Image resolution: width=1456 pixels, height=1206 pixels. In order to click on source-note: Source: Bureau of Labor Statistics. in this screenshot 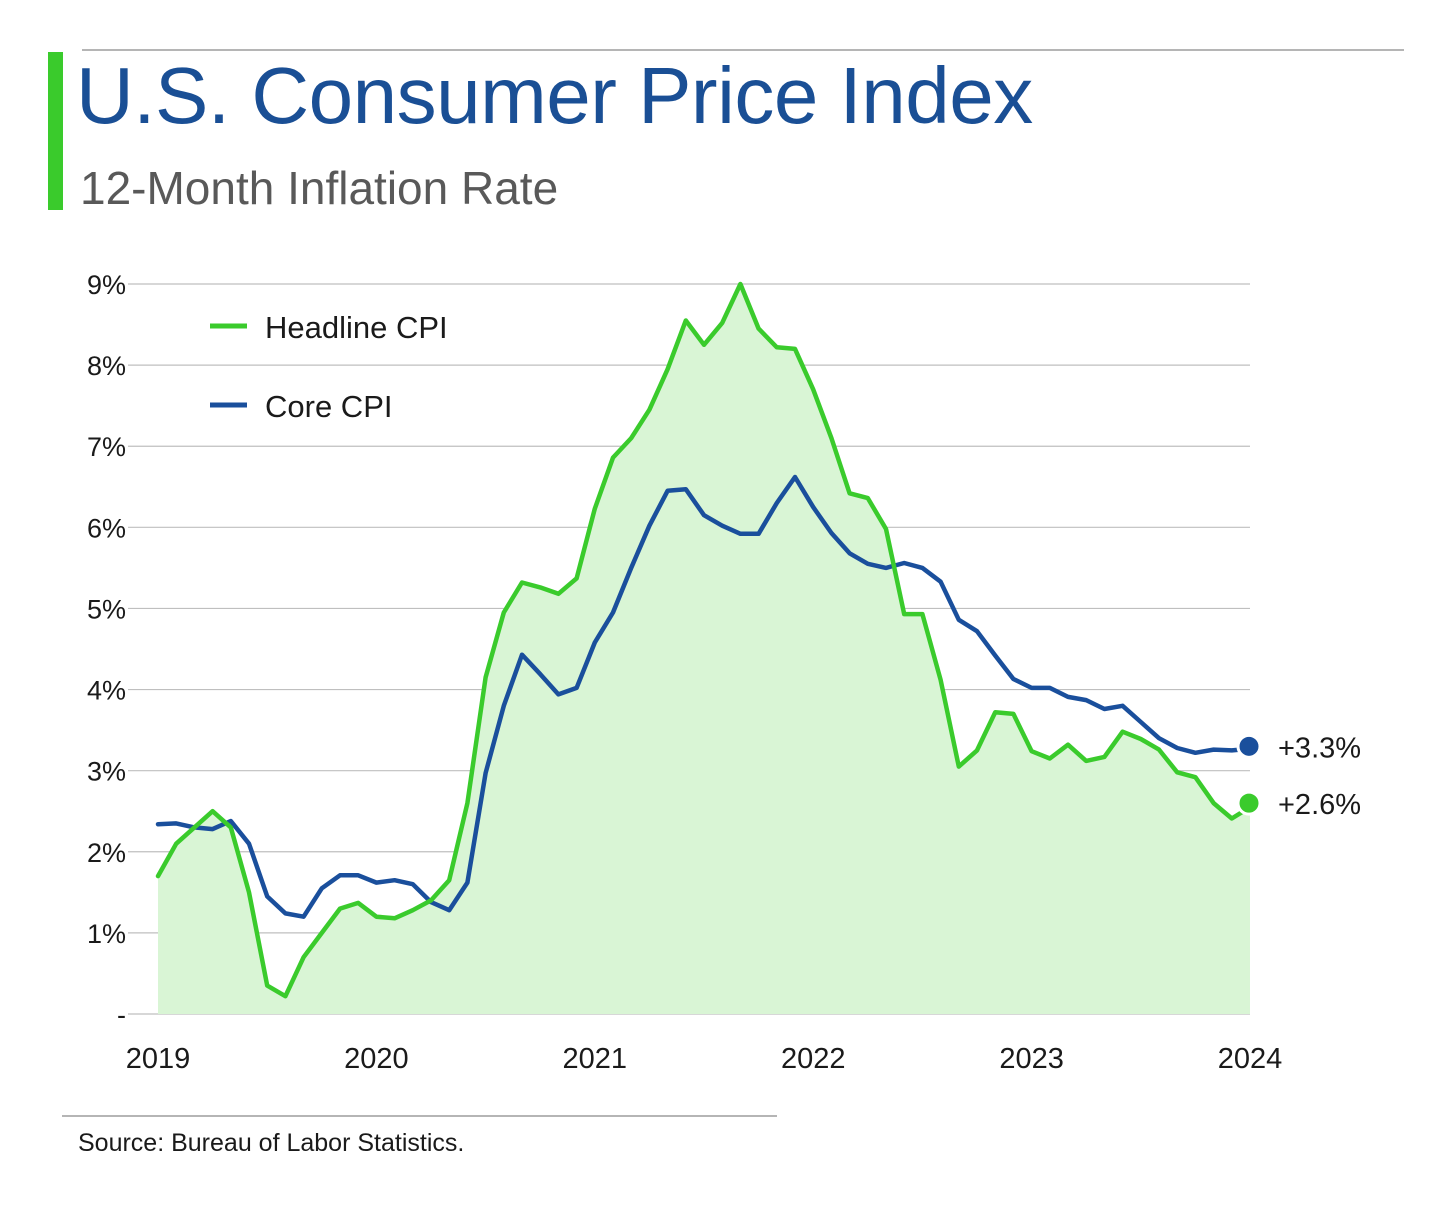, I will do `click(271, 1143)`.